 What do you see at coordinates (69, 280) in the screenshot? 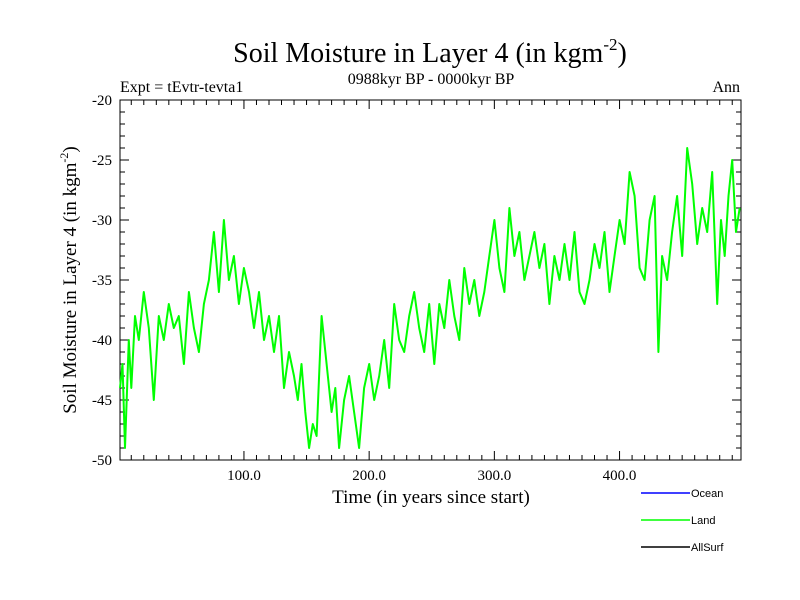
I see `y-axis-label: Soil Moisture in Layer 4 (in kgm-2)` at bounding box center [69, 280].